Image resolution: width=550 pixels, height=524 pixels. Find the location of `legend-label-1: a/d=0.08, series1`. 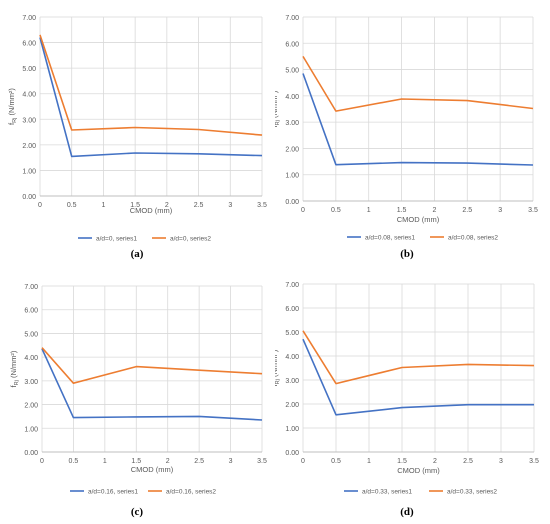

legend-label-1: a/d=0.08, series1 is located at coordinates (390, 238).